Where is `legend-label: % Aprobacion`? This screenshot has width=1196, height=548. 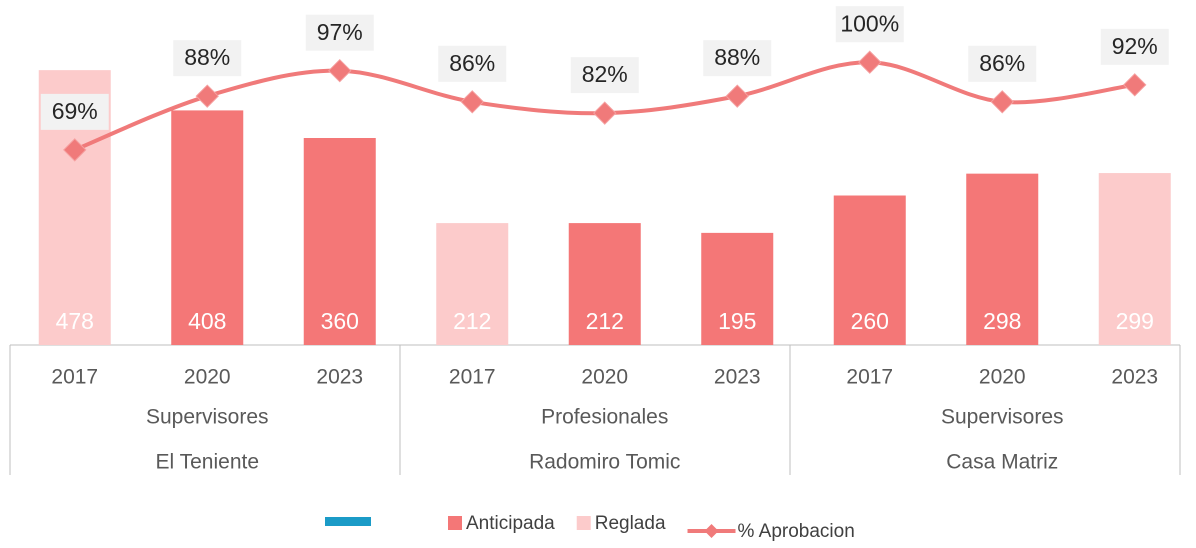
legend-label: % Aprobacion is located at coordinates (796, 531).